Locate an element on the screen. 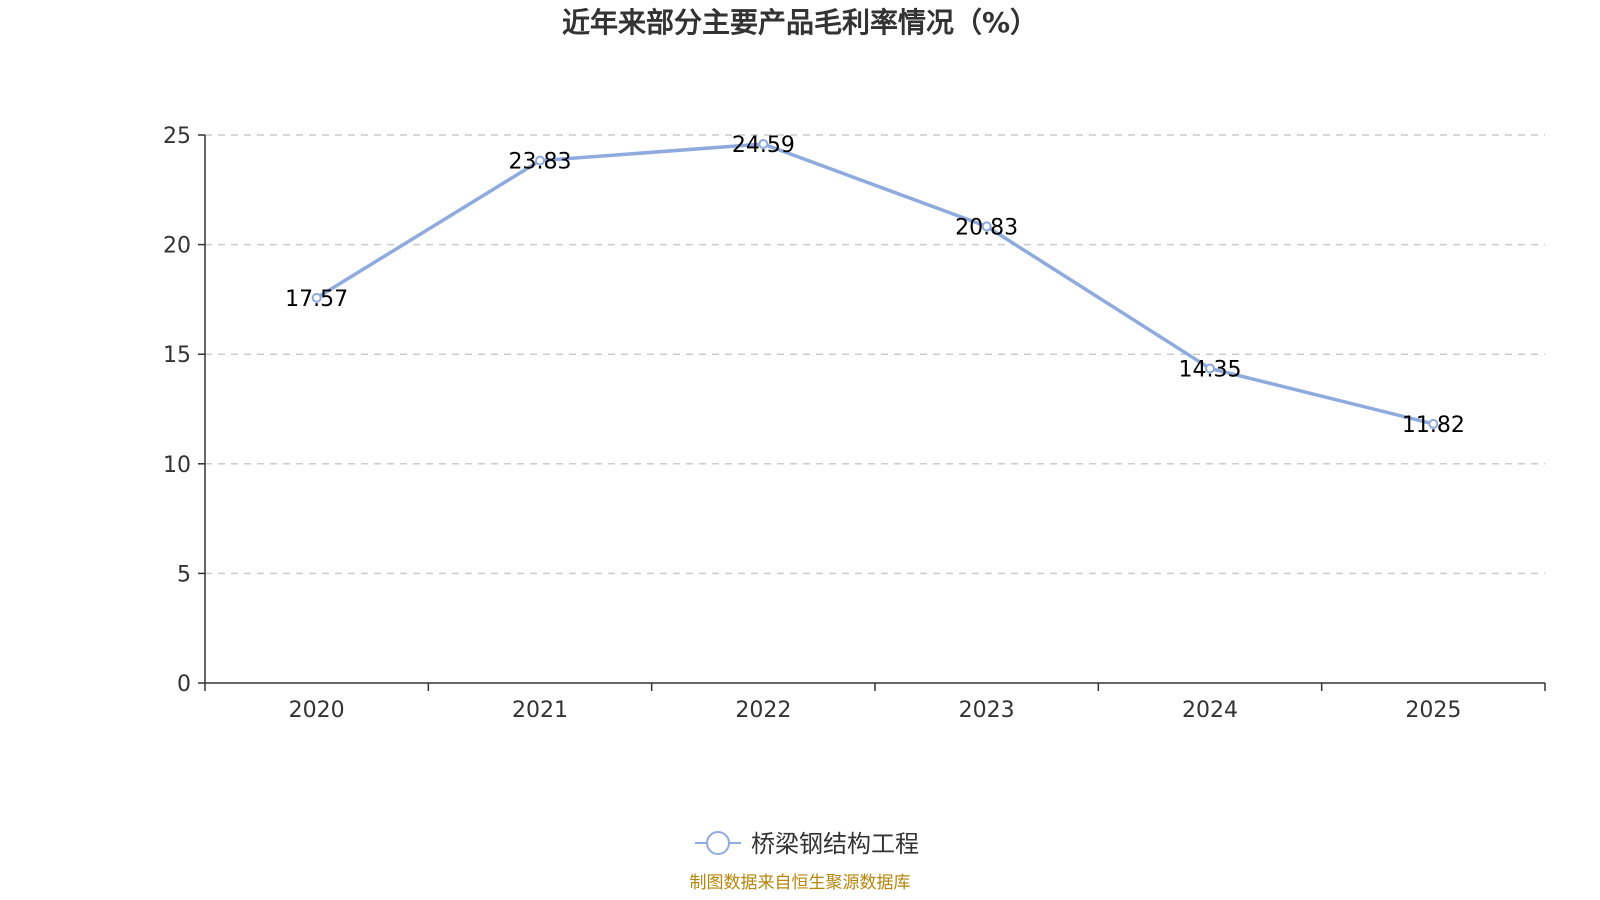 The height and width of the screenshot is (900, 1600). data-label-2022: 24.59 is located at coordinates (763, 145).